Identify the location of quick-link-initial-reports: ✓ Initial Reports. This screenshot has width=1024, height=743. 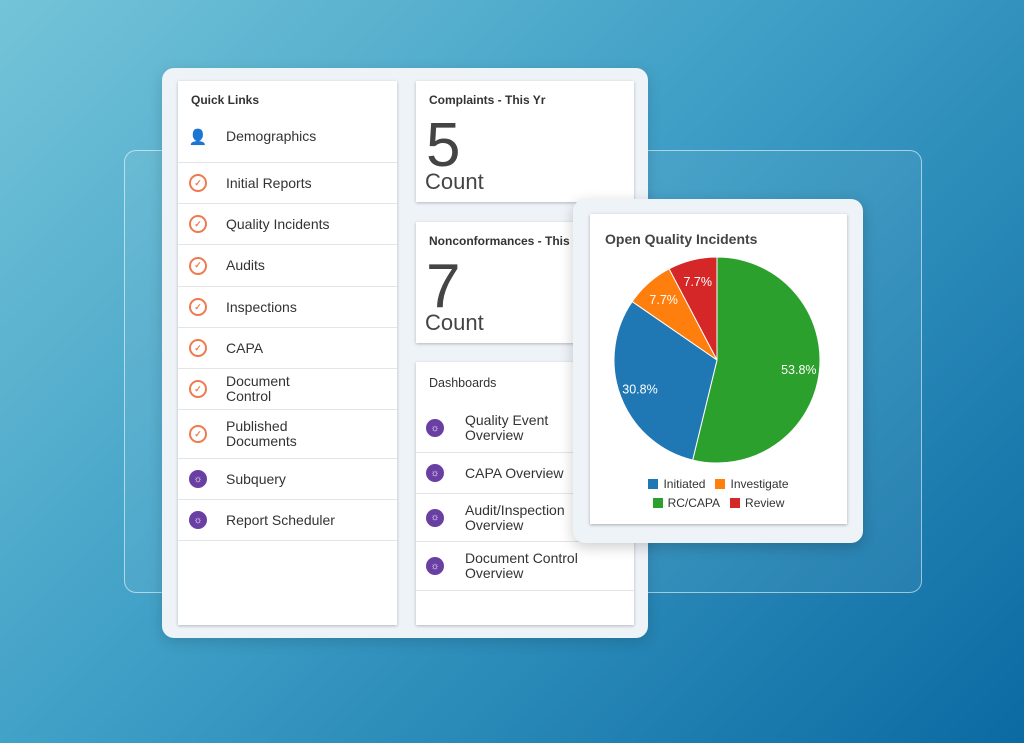
(287, 183).